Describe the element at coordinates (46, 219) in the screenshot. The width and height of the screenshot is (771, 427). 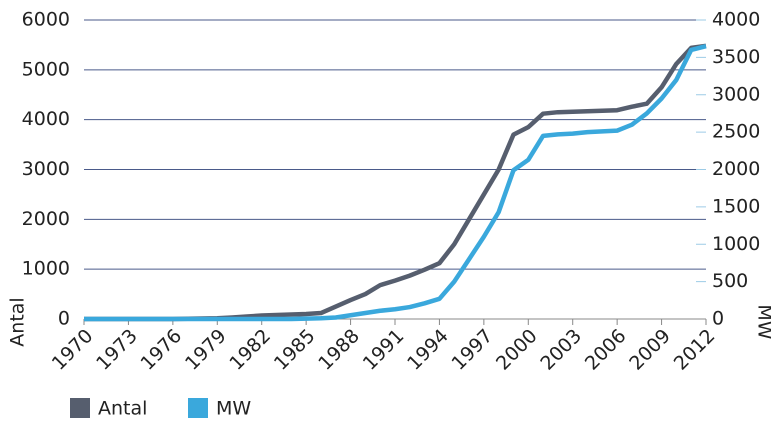
I see `y-tick-label: 2000` at that location.